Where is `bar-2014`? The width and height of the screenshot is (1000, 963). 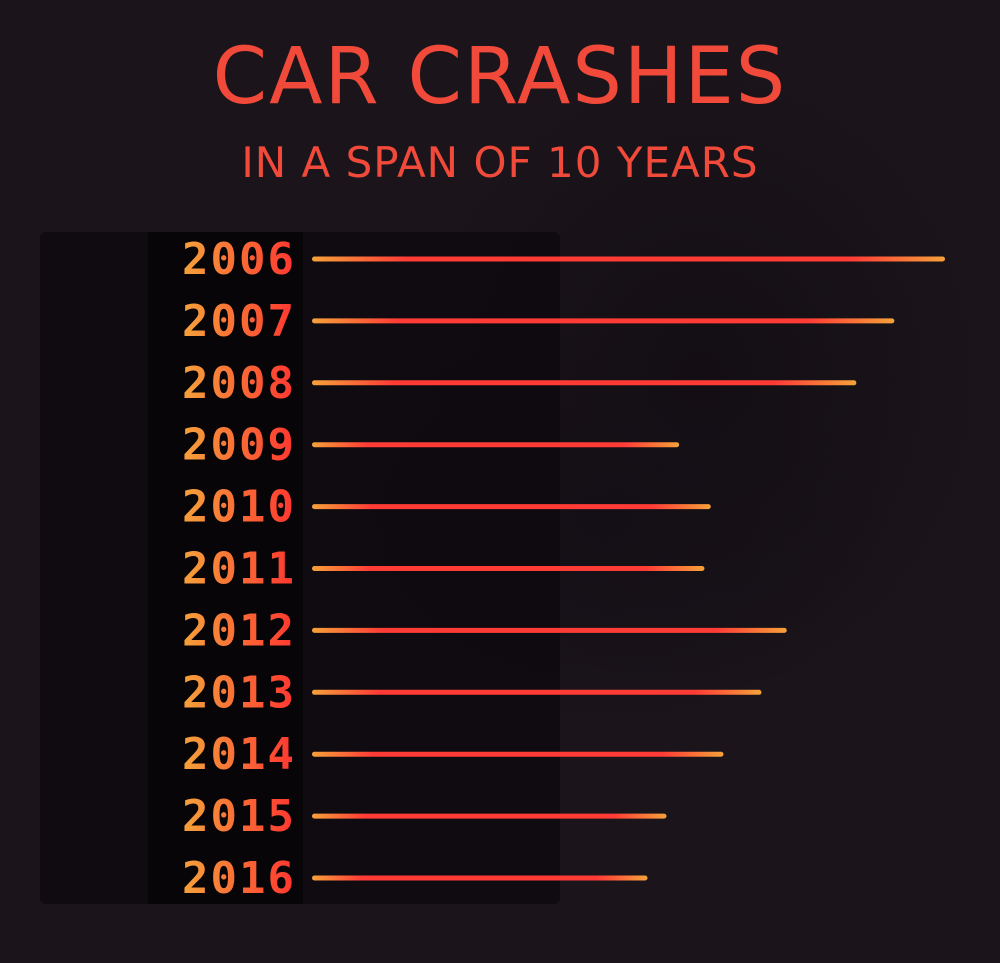 bar-2014 is located at coordinates (518, 754).